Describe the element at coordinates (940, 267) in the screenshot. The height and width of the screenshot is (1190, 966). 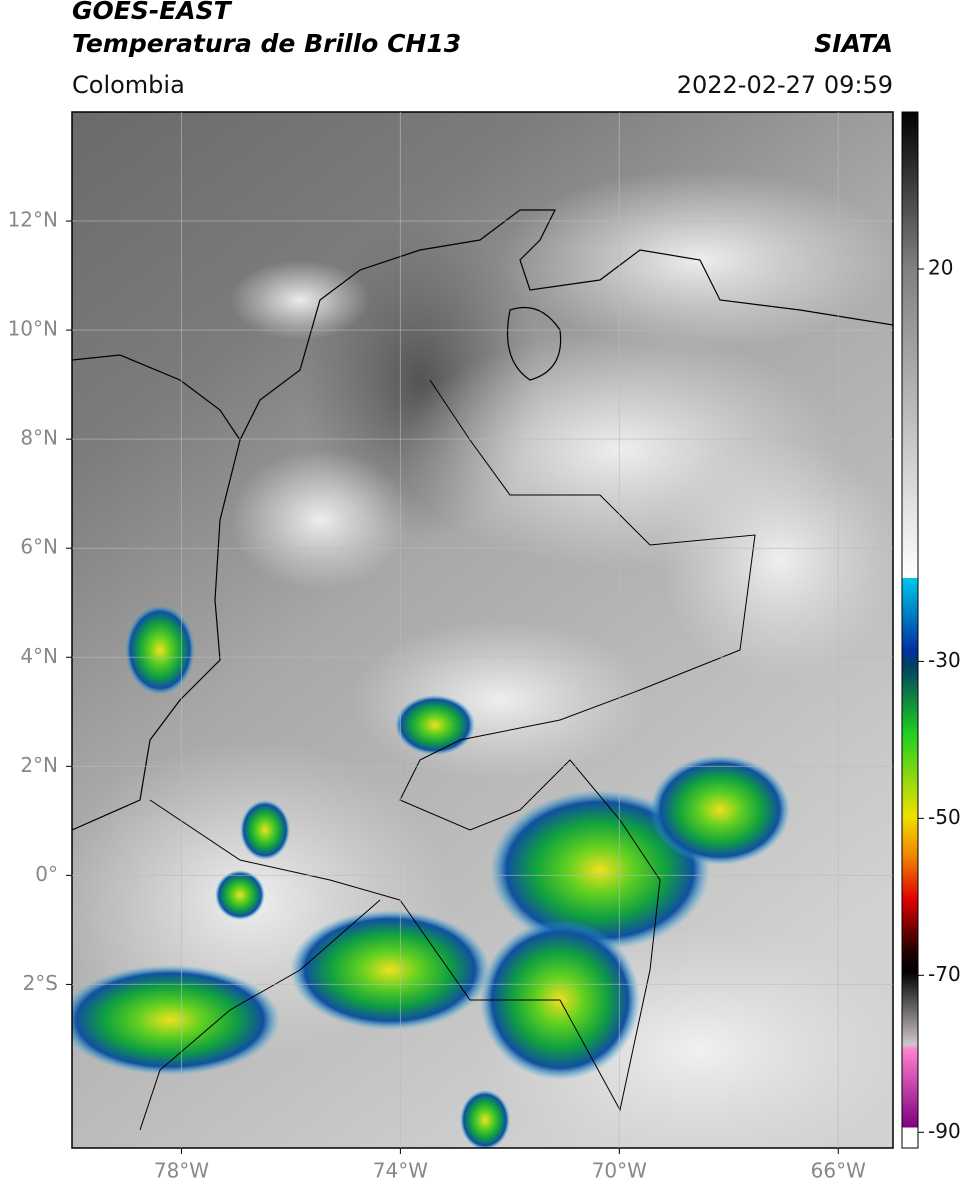
I see `colorbar-tick-label: 20` at that location.